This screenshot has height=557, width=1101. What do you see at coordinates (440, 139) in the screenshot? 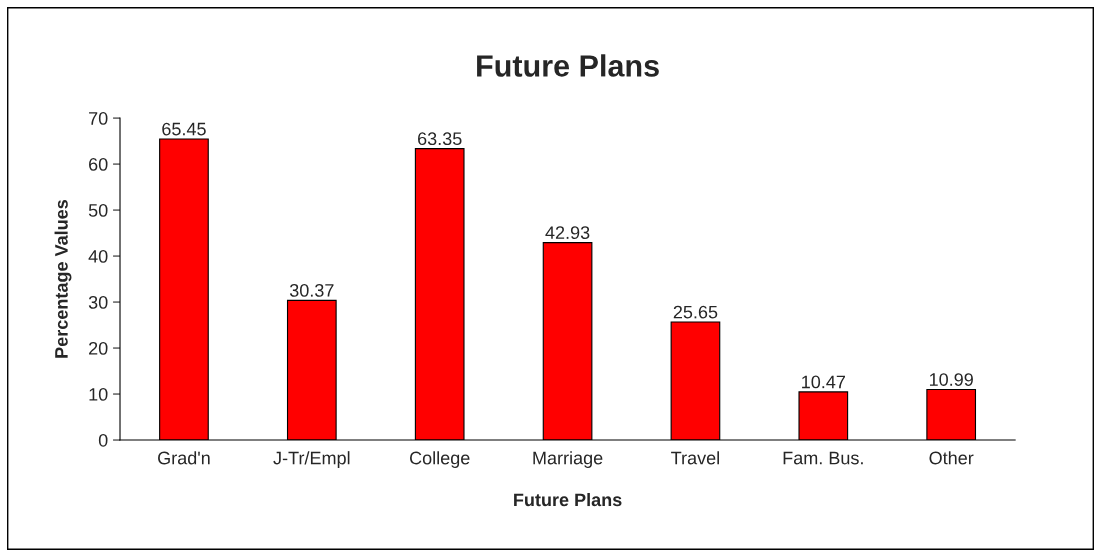
I see `data-label: 63.35` at bounding box center [440, 139].